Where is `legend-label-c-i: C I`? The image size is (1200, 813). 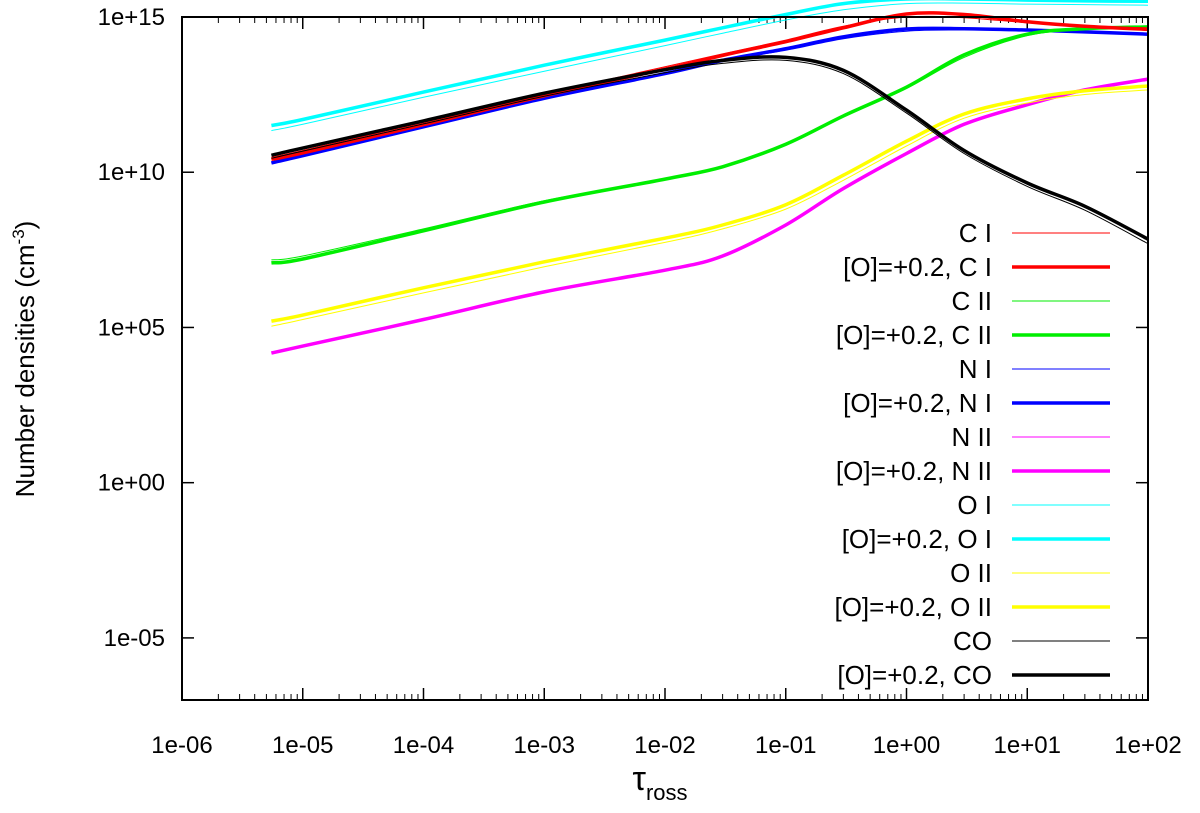 legend-label-c-i: C I is located at coordinates (975, 233).